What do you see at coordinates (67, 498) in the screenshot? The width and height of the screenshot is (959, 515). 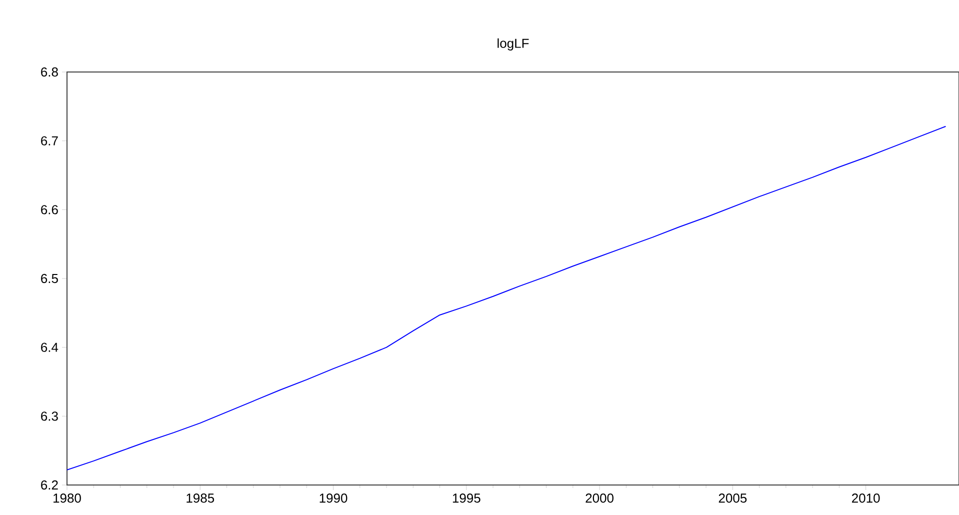 I see `x-tick-label: 1980` at bounding box center [67, 498].